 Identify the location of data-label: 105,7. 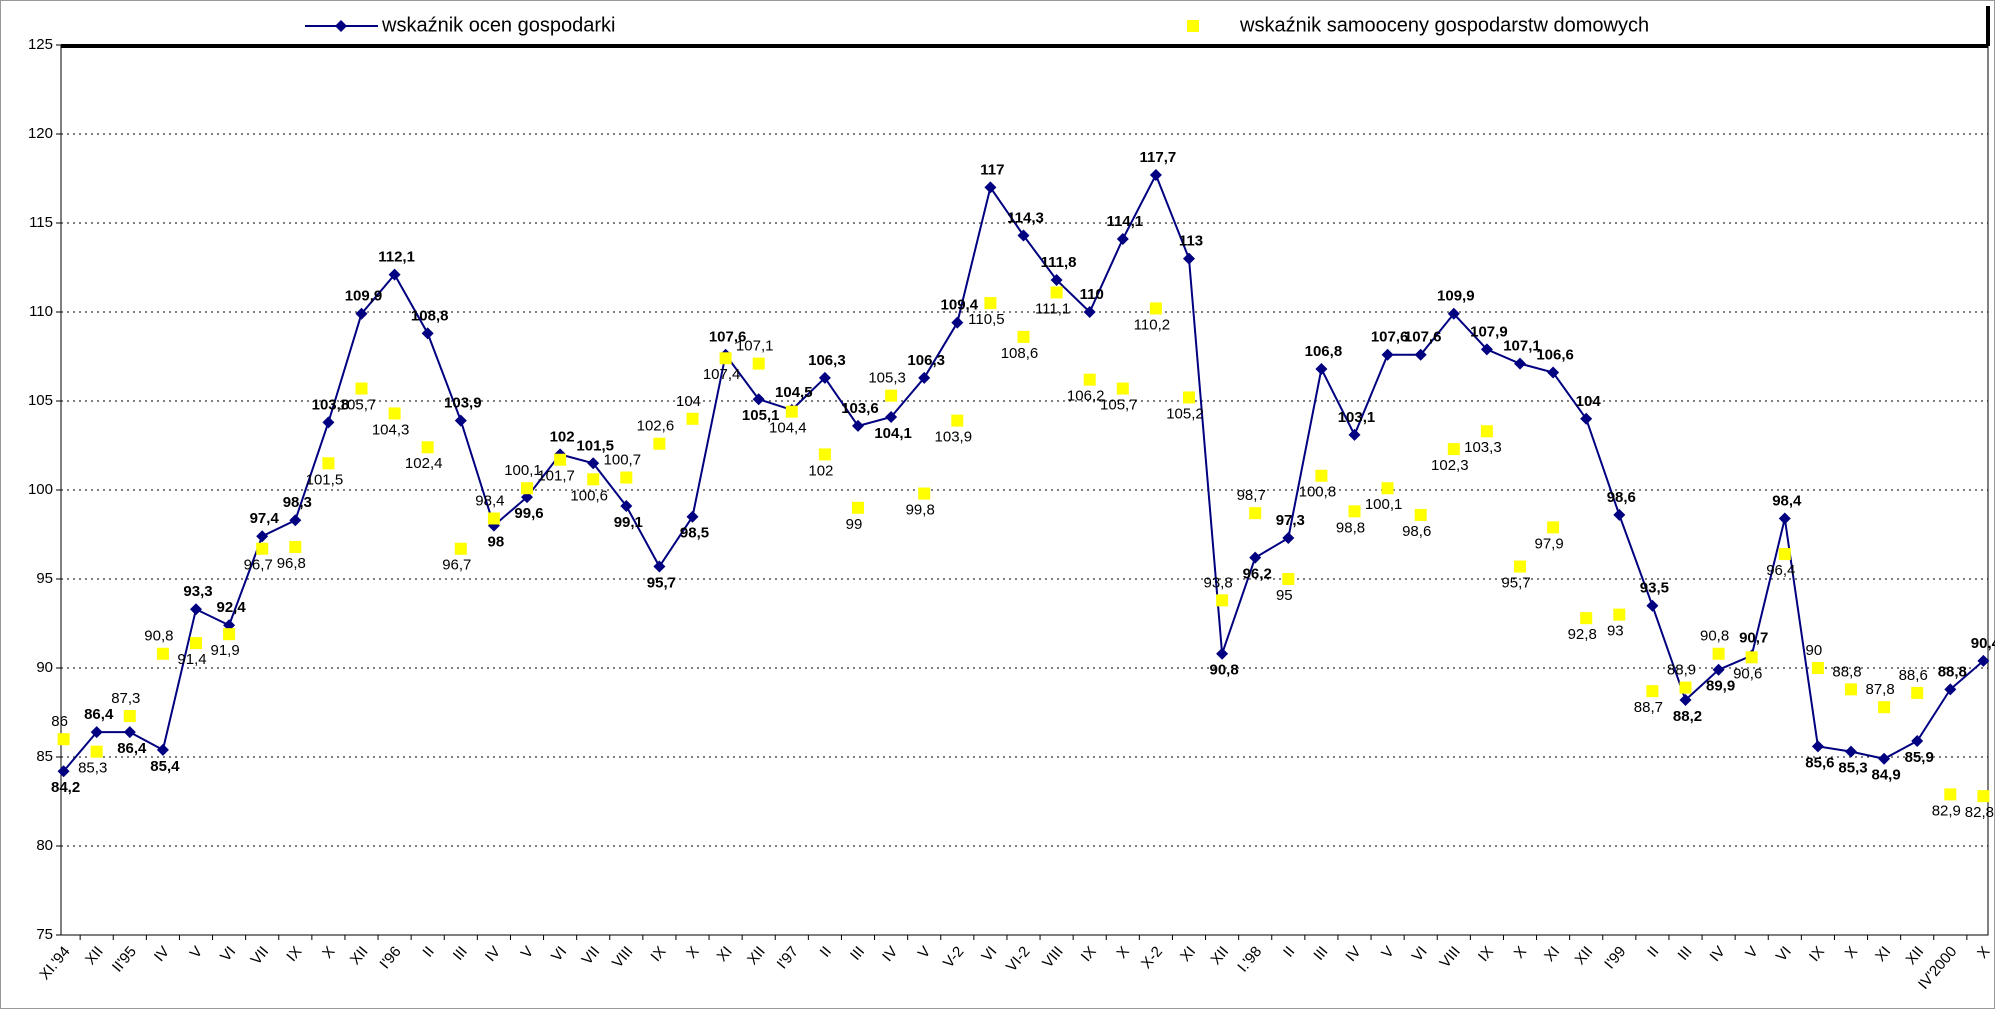
(358, 405).